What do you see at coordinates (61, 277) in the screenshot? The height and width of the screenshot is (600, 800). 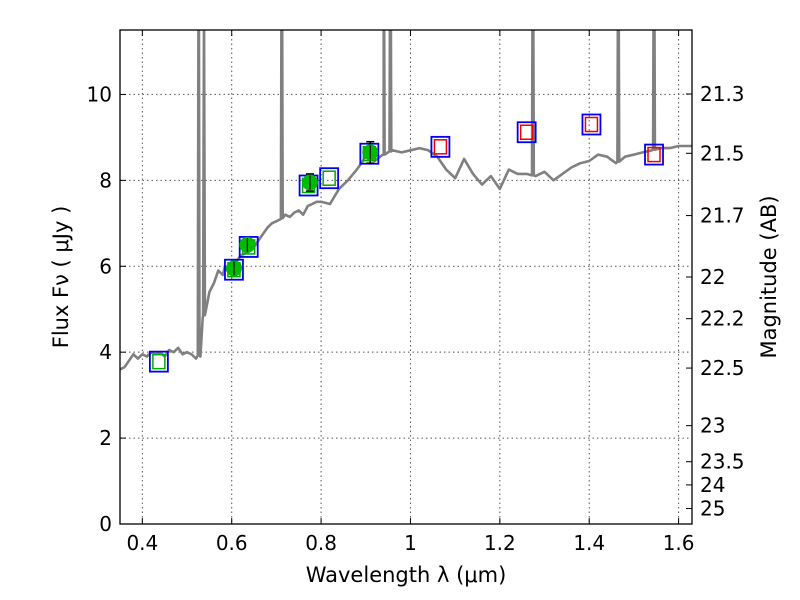 I see `y-axis-label: Flux Fν ( μJy )` at bounding box center [61, 277].